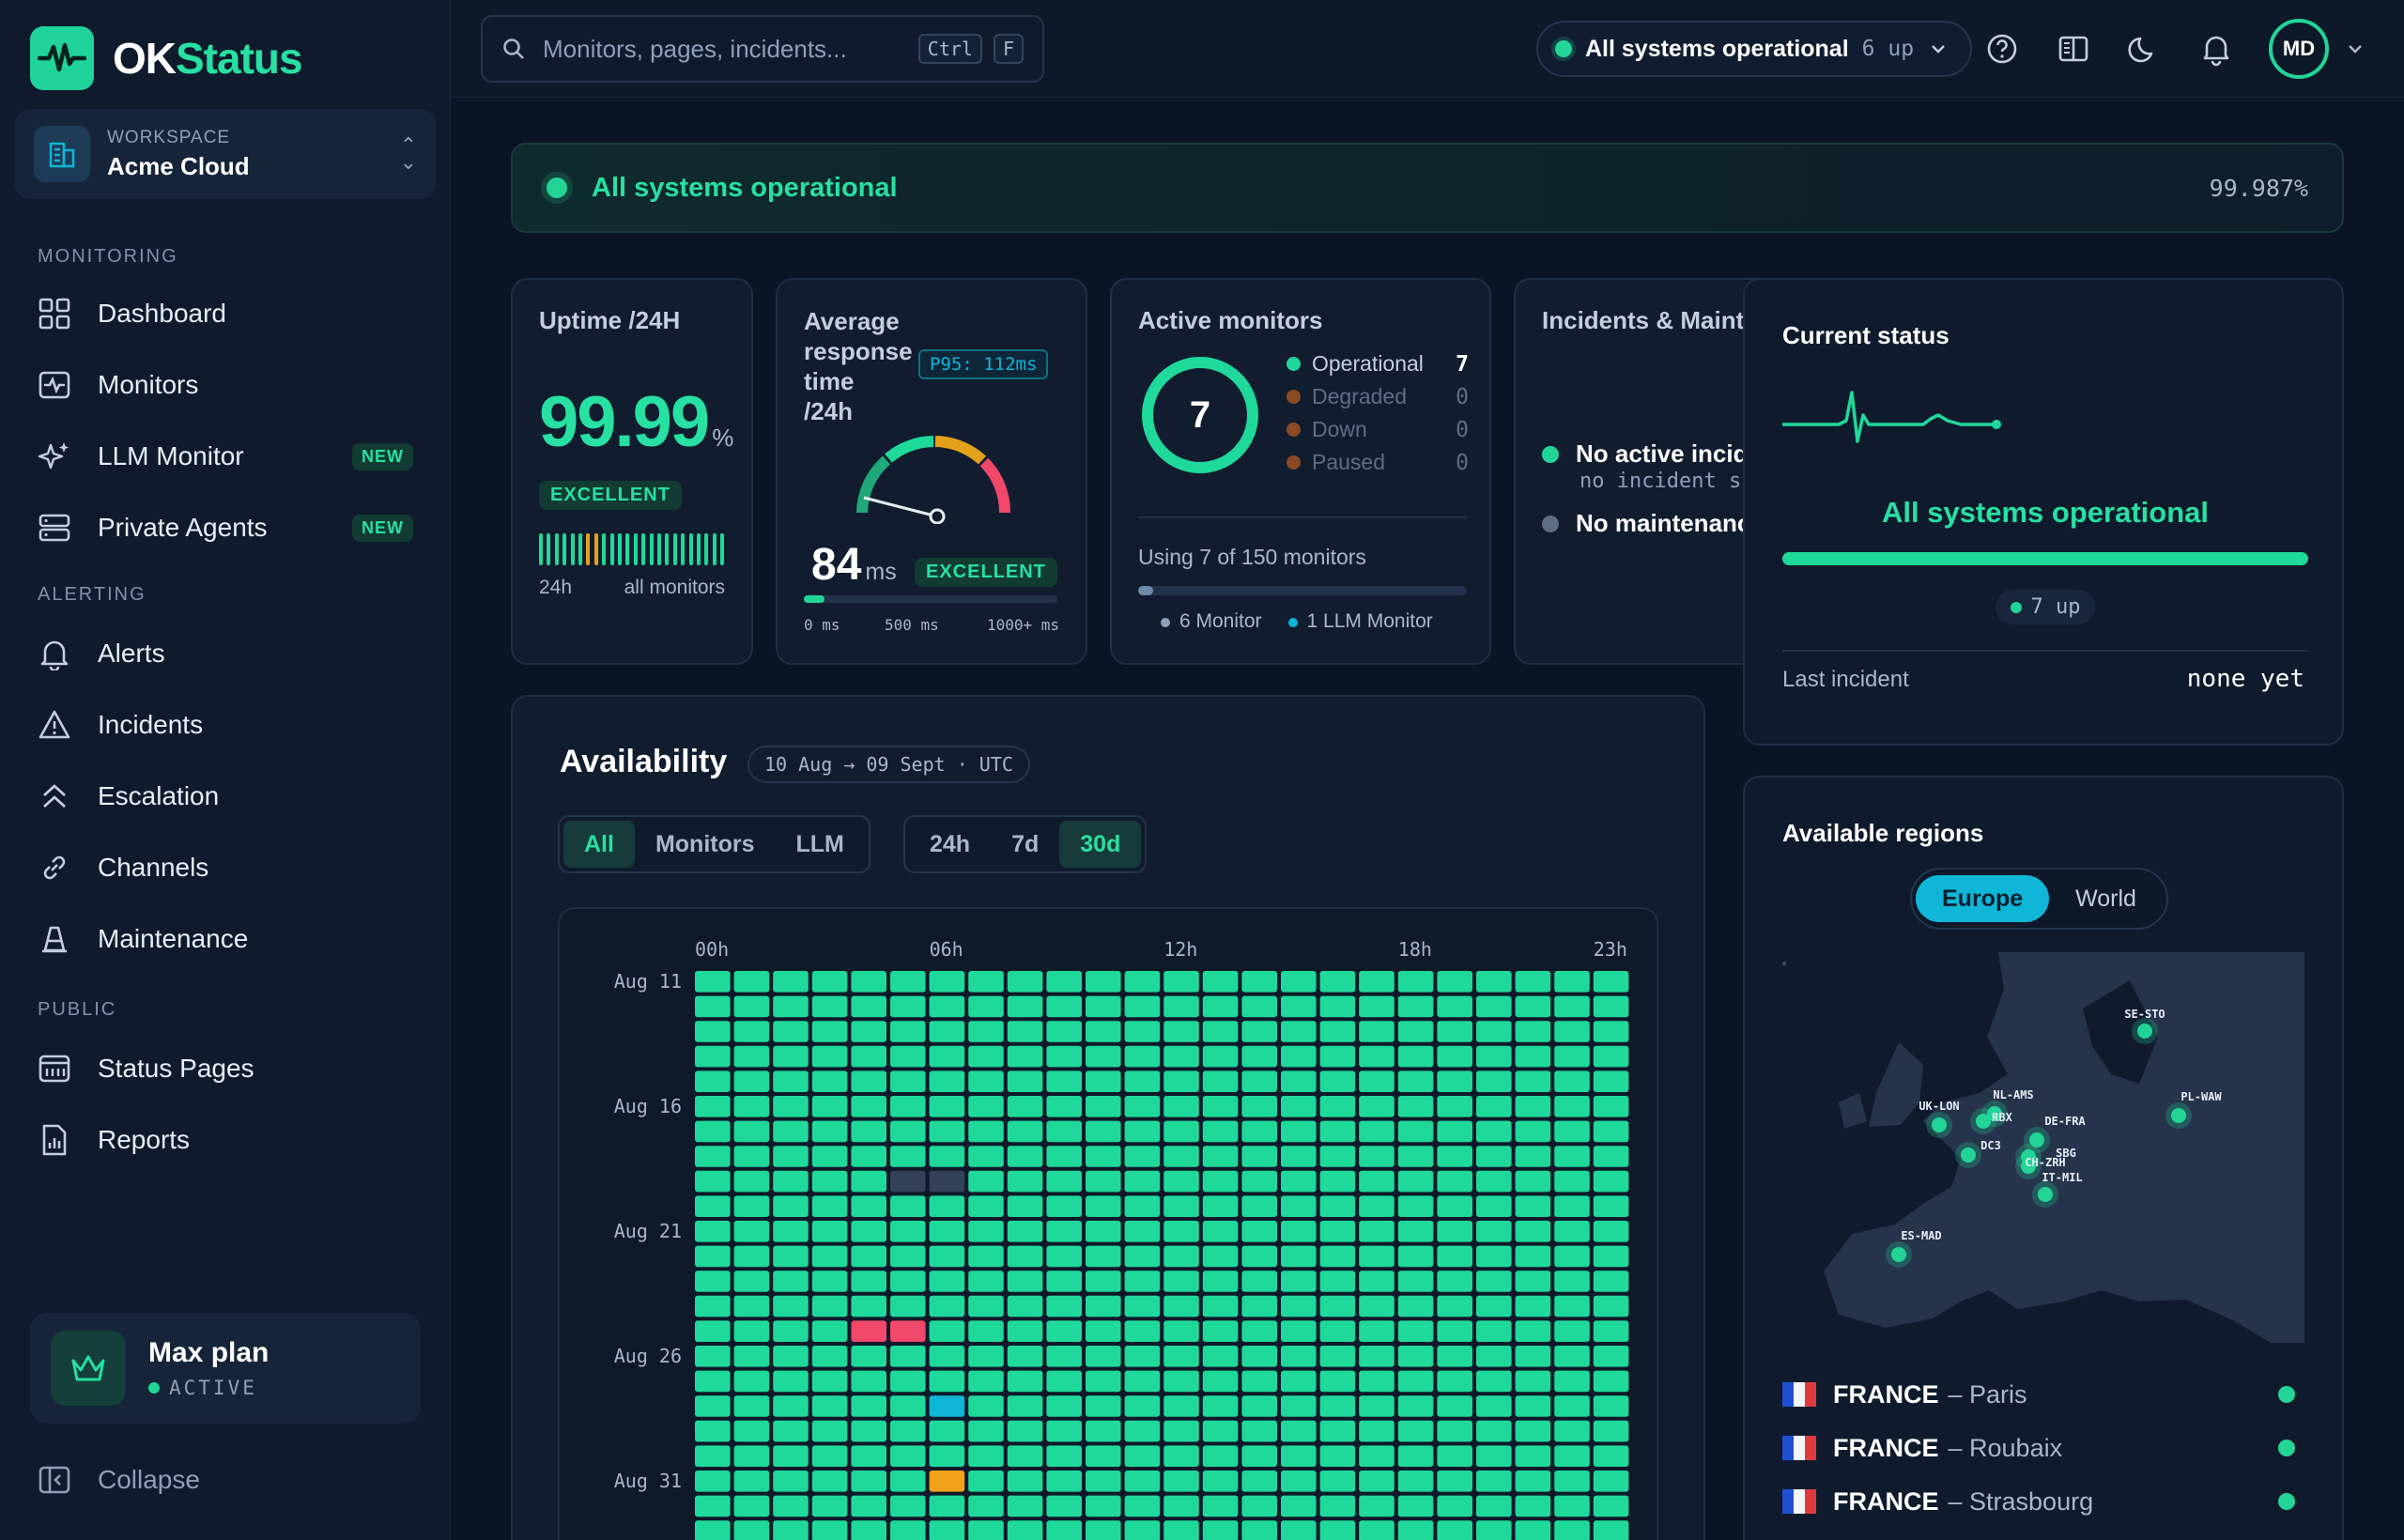  I want to click on sidebar-item-monitors: Monitors, so click(225, 385).